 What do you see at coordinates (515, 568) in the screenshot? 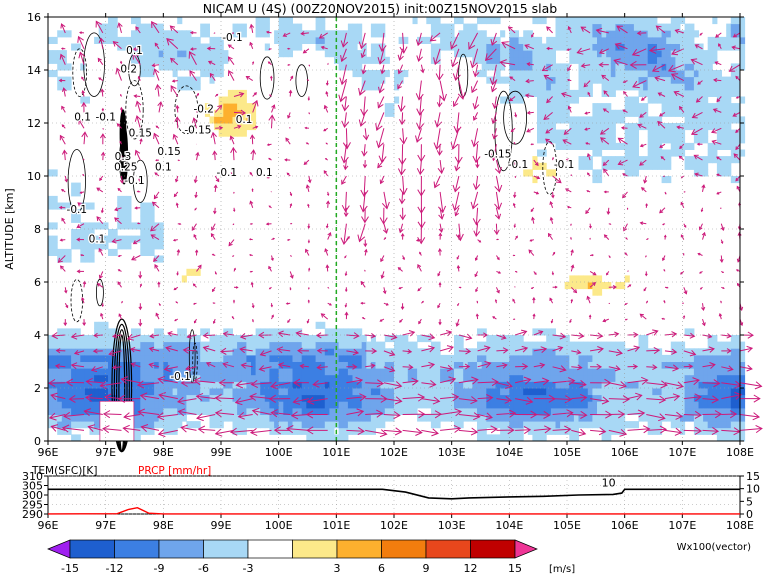
I see `colorbar-tick-label: 15` at bounding box center [515, 568].